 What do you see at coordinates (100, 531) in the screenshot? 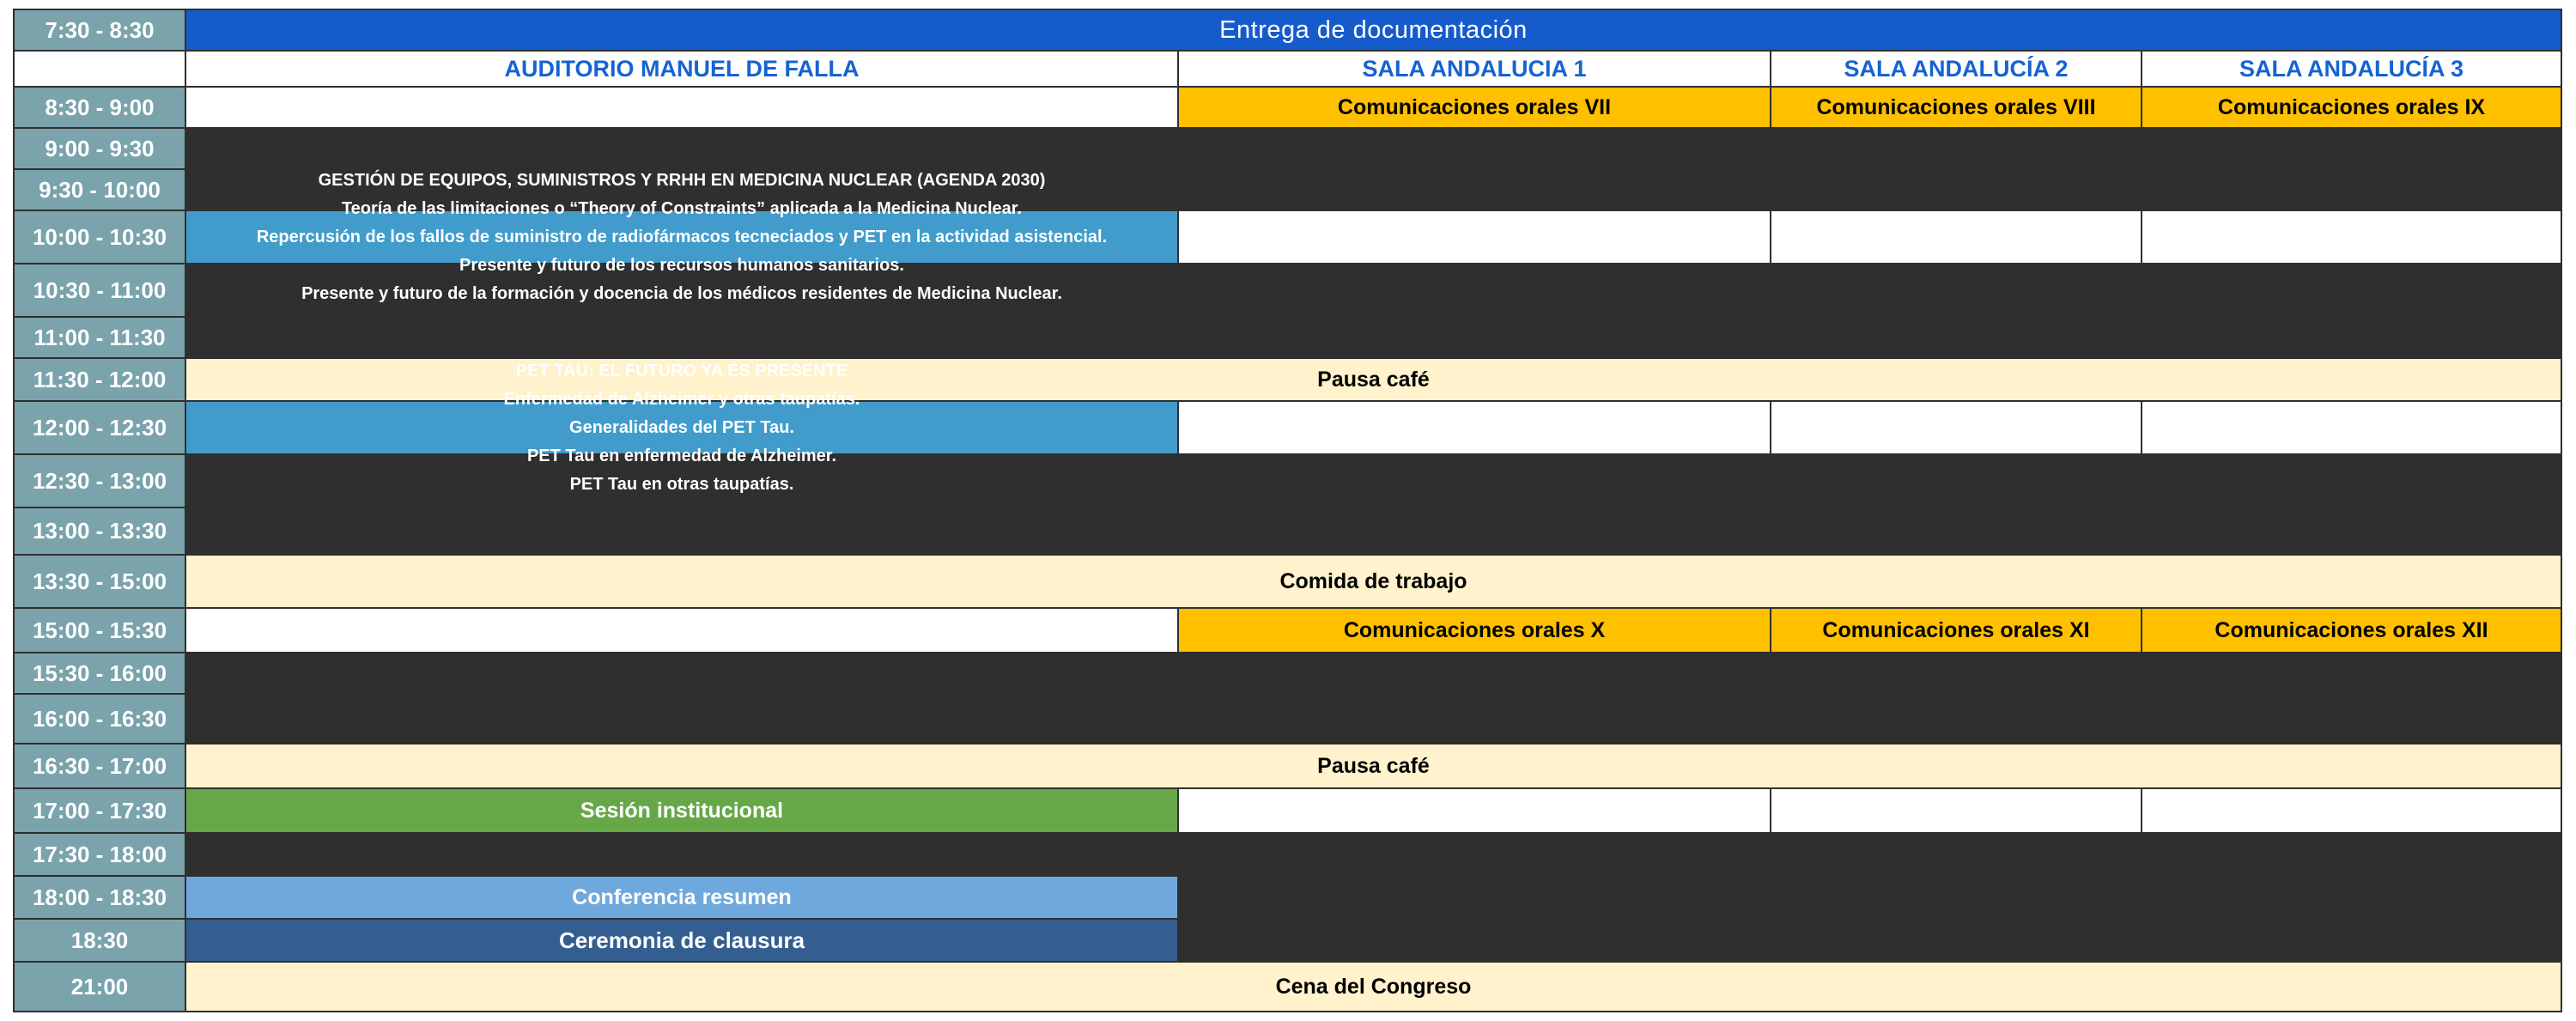
I see `time-slot-1300-1330: 13:00 - 13:30` at bounding box center [100, 531].